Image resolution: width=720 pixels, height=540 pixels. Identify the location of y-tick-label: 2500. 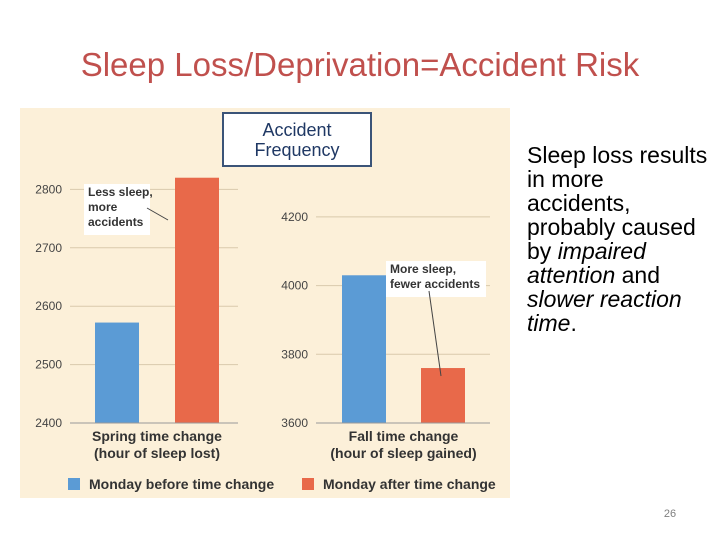
(48, 365).